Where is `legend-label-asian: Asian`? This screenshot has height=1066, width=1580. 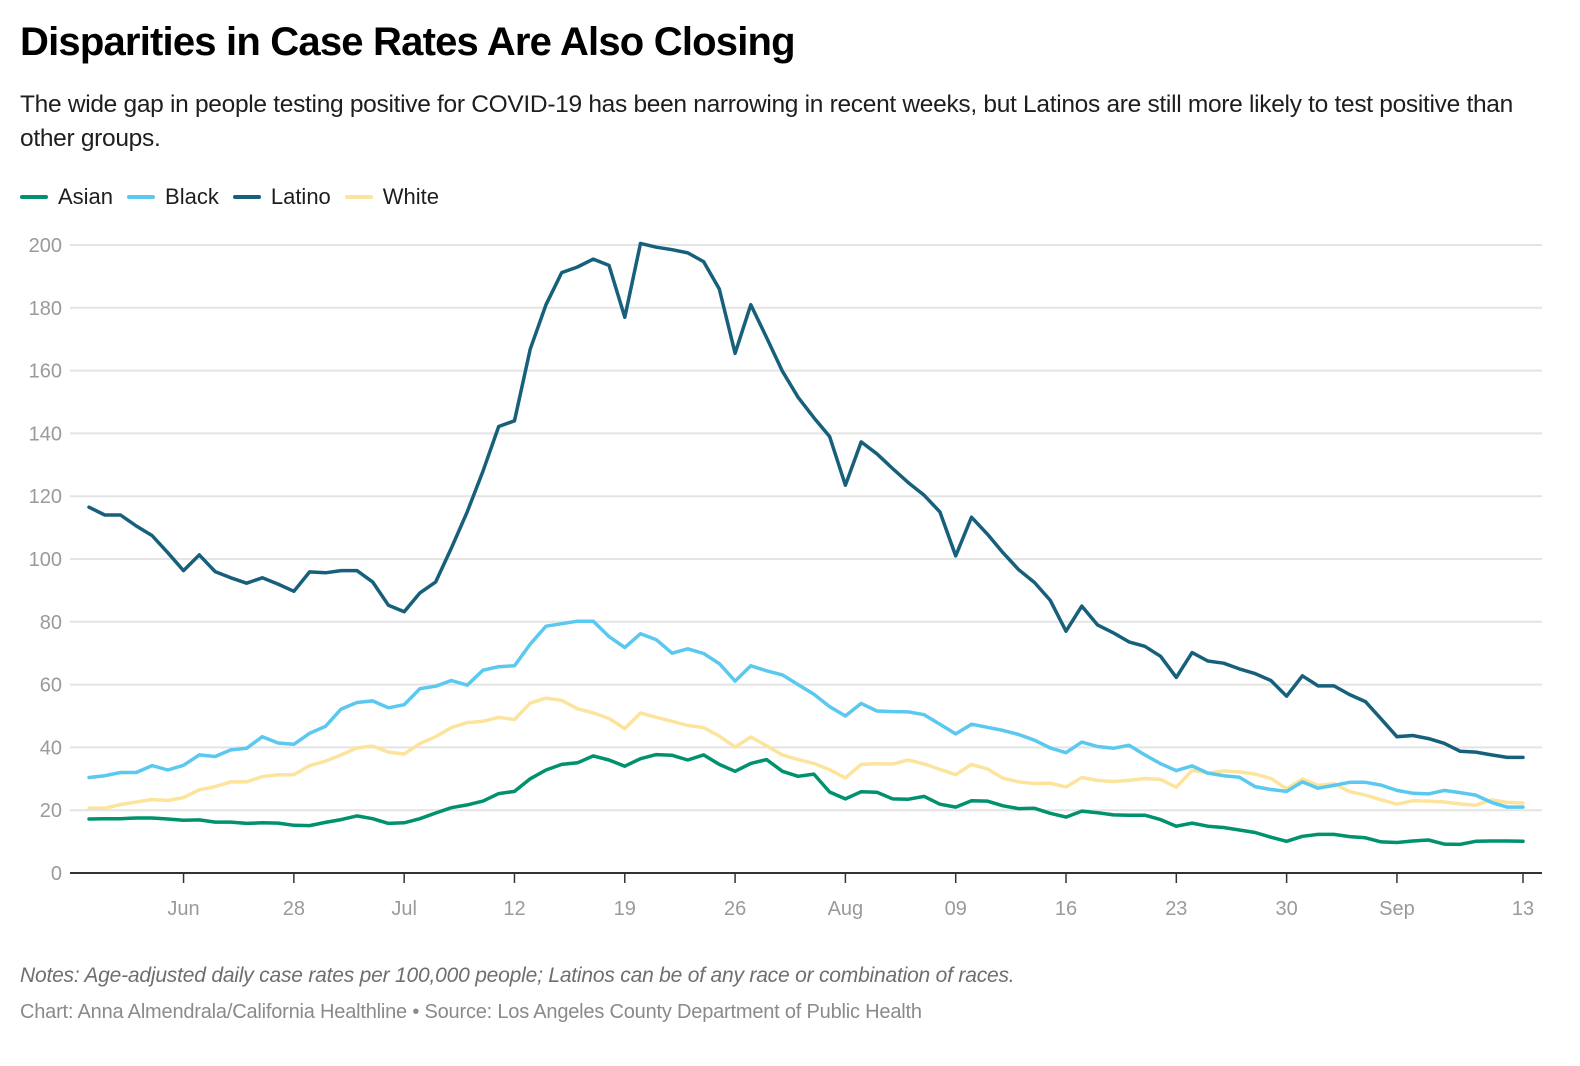
legend-label-asian: Asian is located at coordinates (86, 196).